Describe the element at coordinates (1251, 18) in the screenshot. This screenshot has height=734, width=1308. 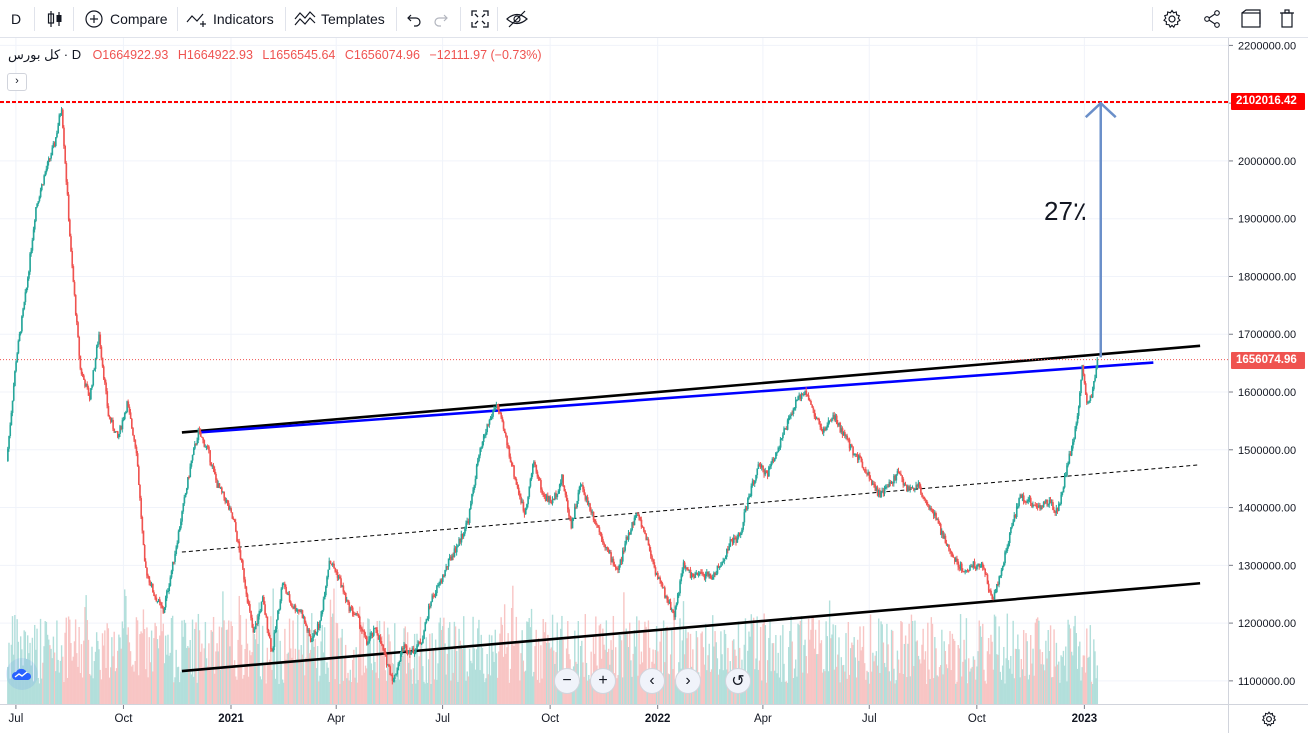
I see `snapshot-button` at that location.